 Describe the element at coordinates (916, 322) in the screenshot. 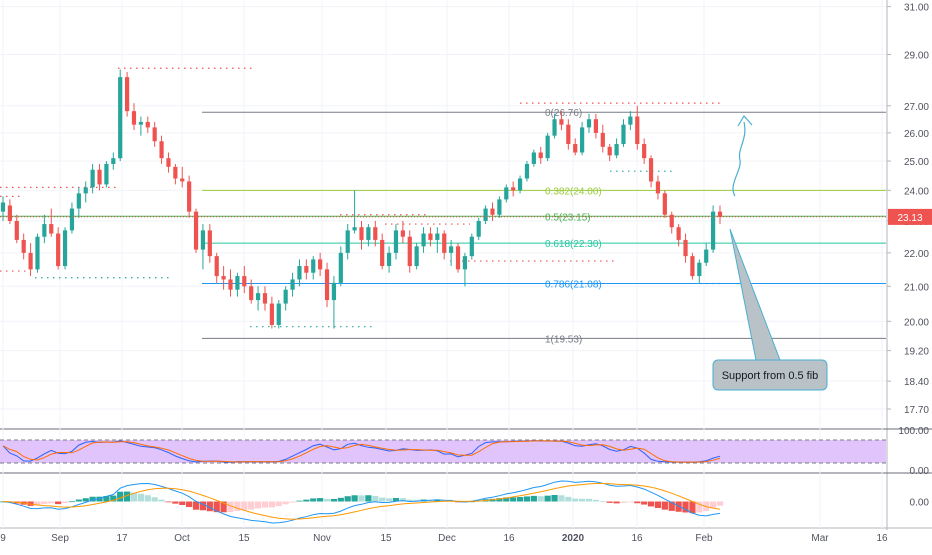

I see `price-tick-label: 20.00` at that location.